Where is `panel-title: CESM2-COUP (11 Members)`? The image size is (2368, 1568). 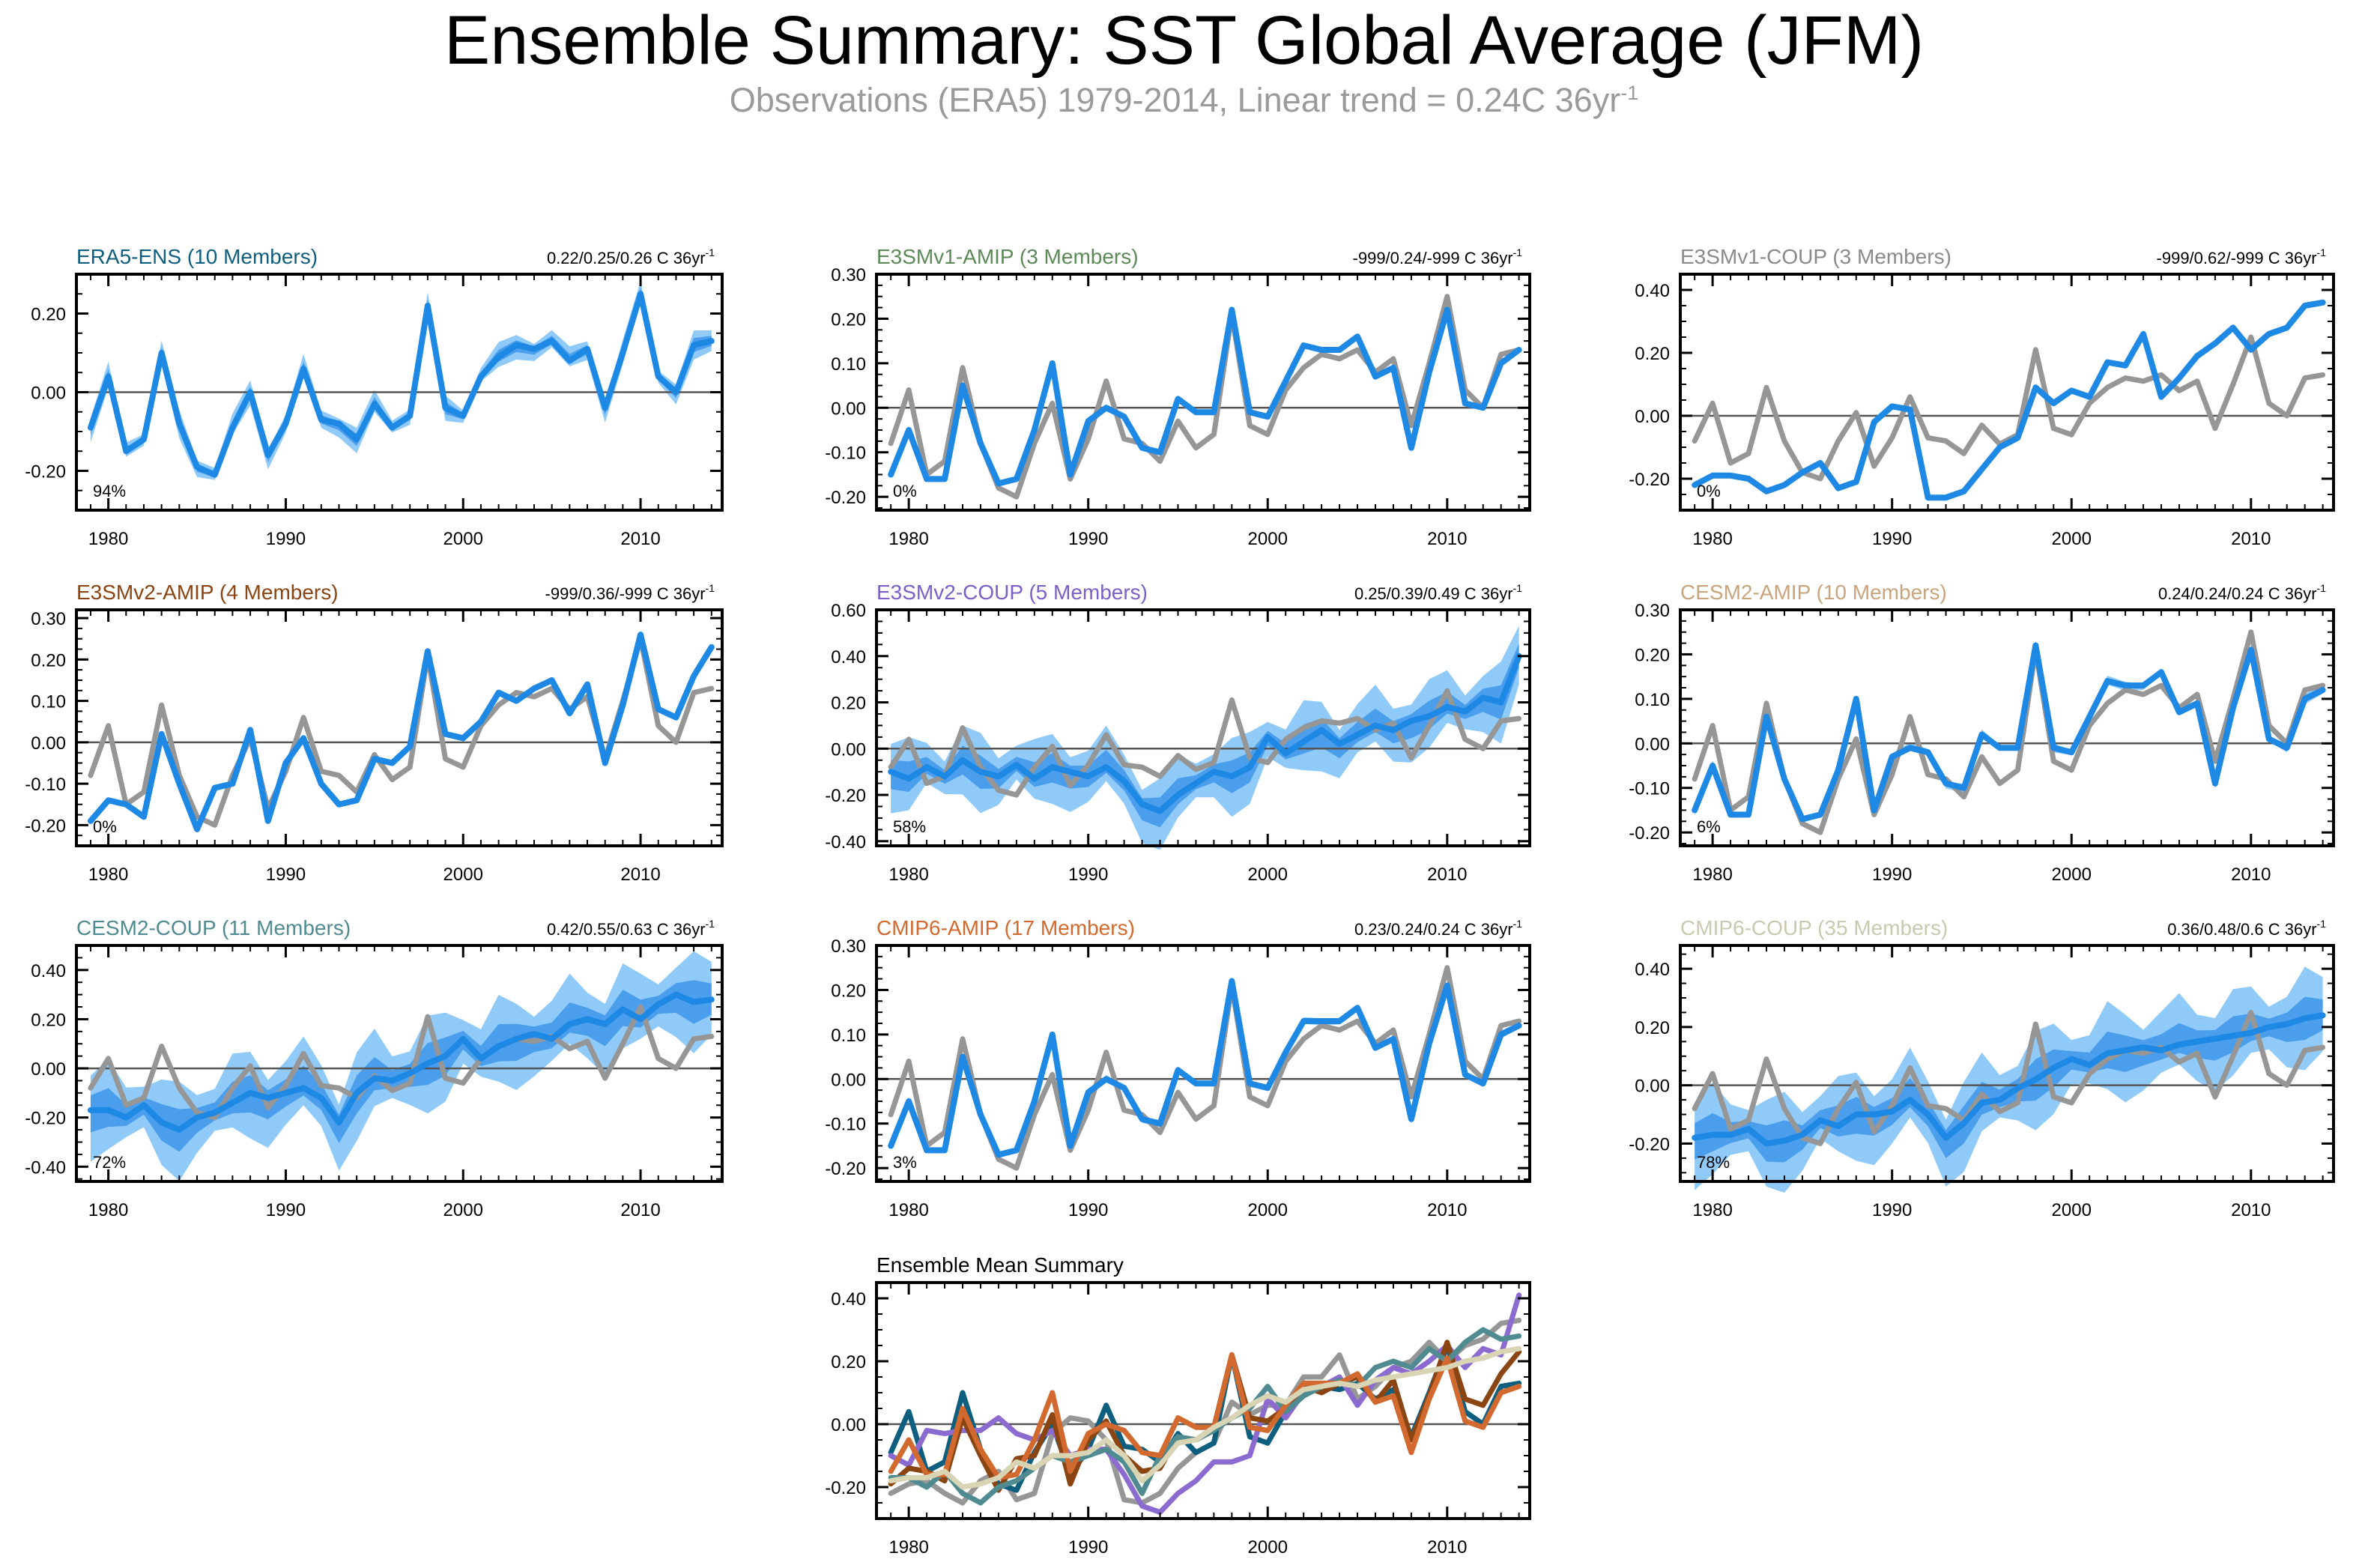
panel-title: CESM2-COUP (11 Members) is located at coordinates (213, 927).